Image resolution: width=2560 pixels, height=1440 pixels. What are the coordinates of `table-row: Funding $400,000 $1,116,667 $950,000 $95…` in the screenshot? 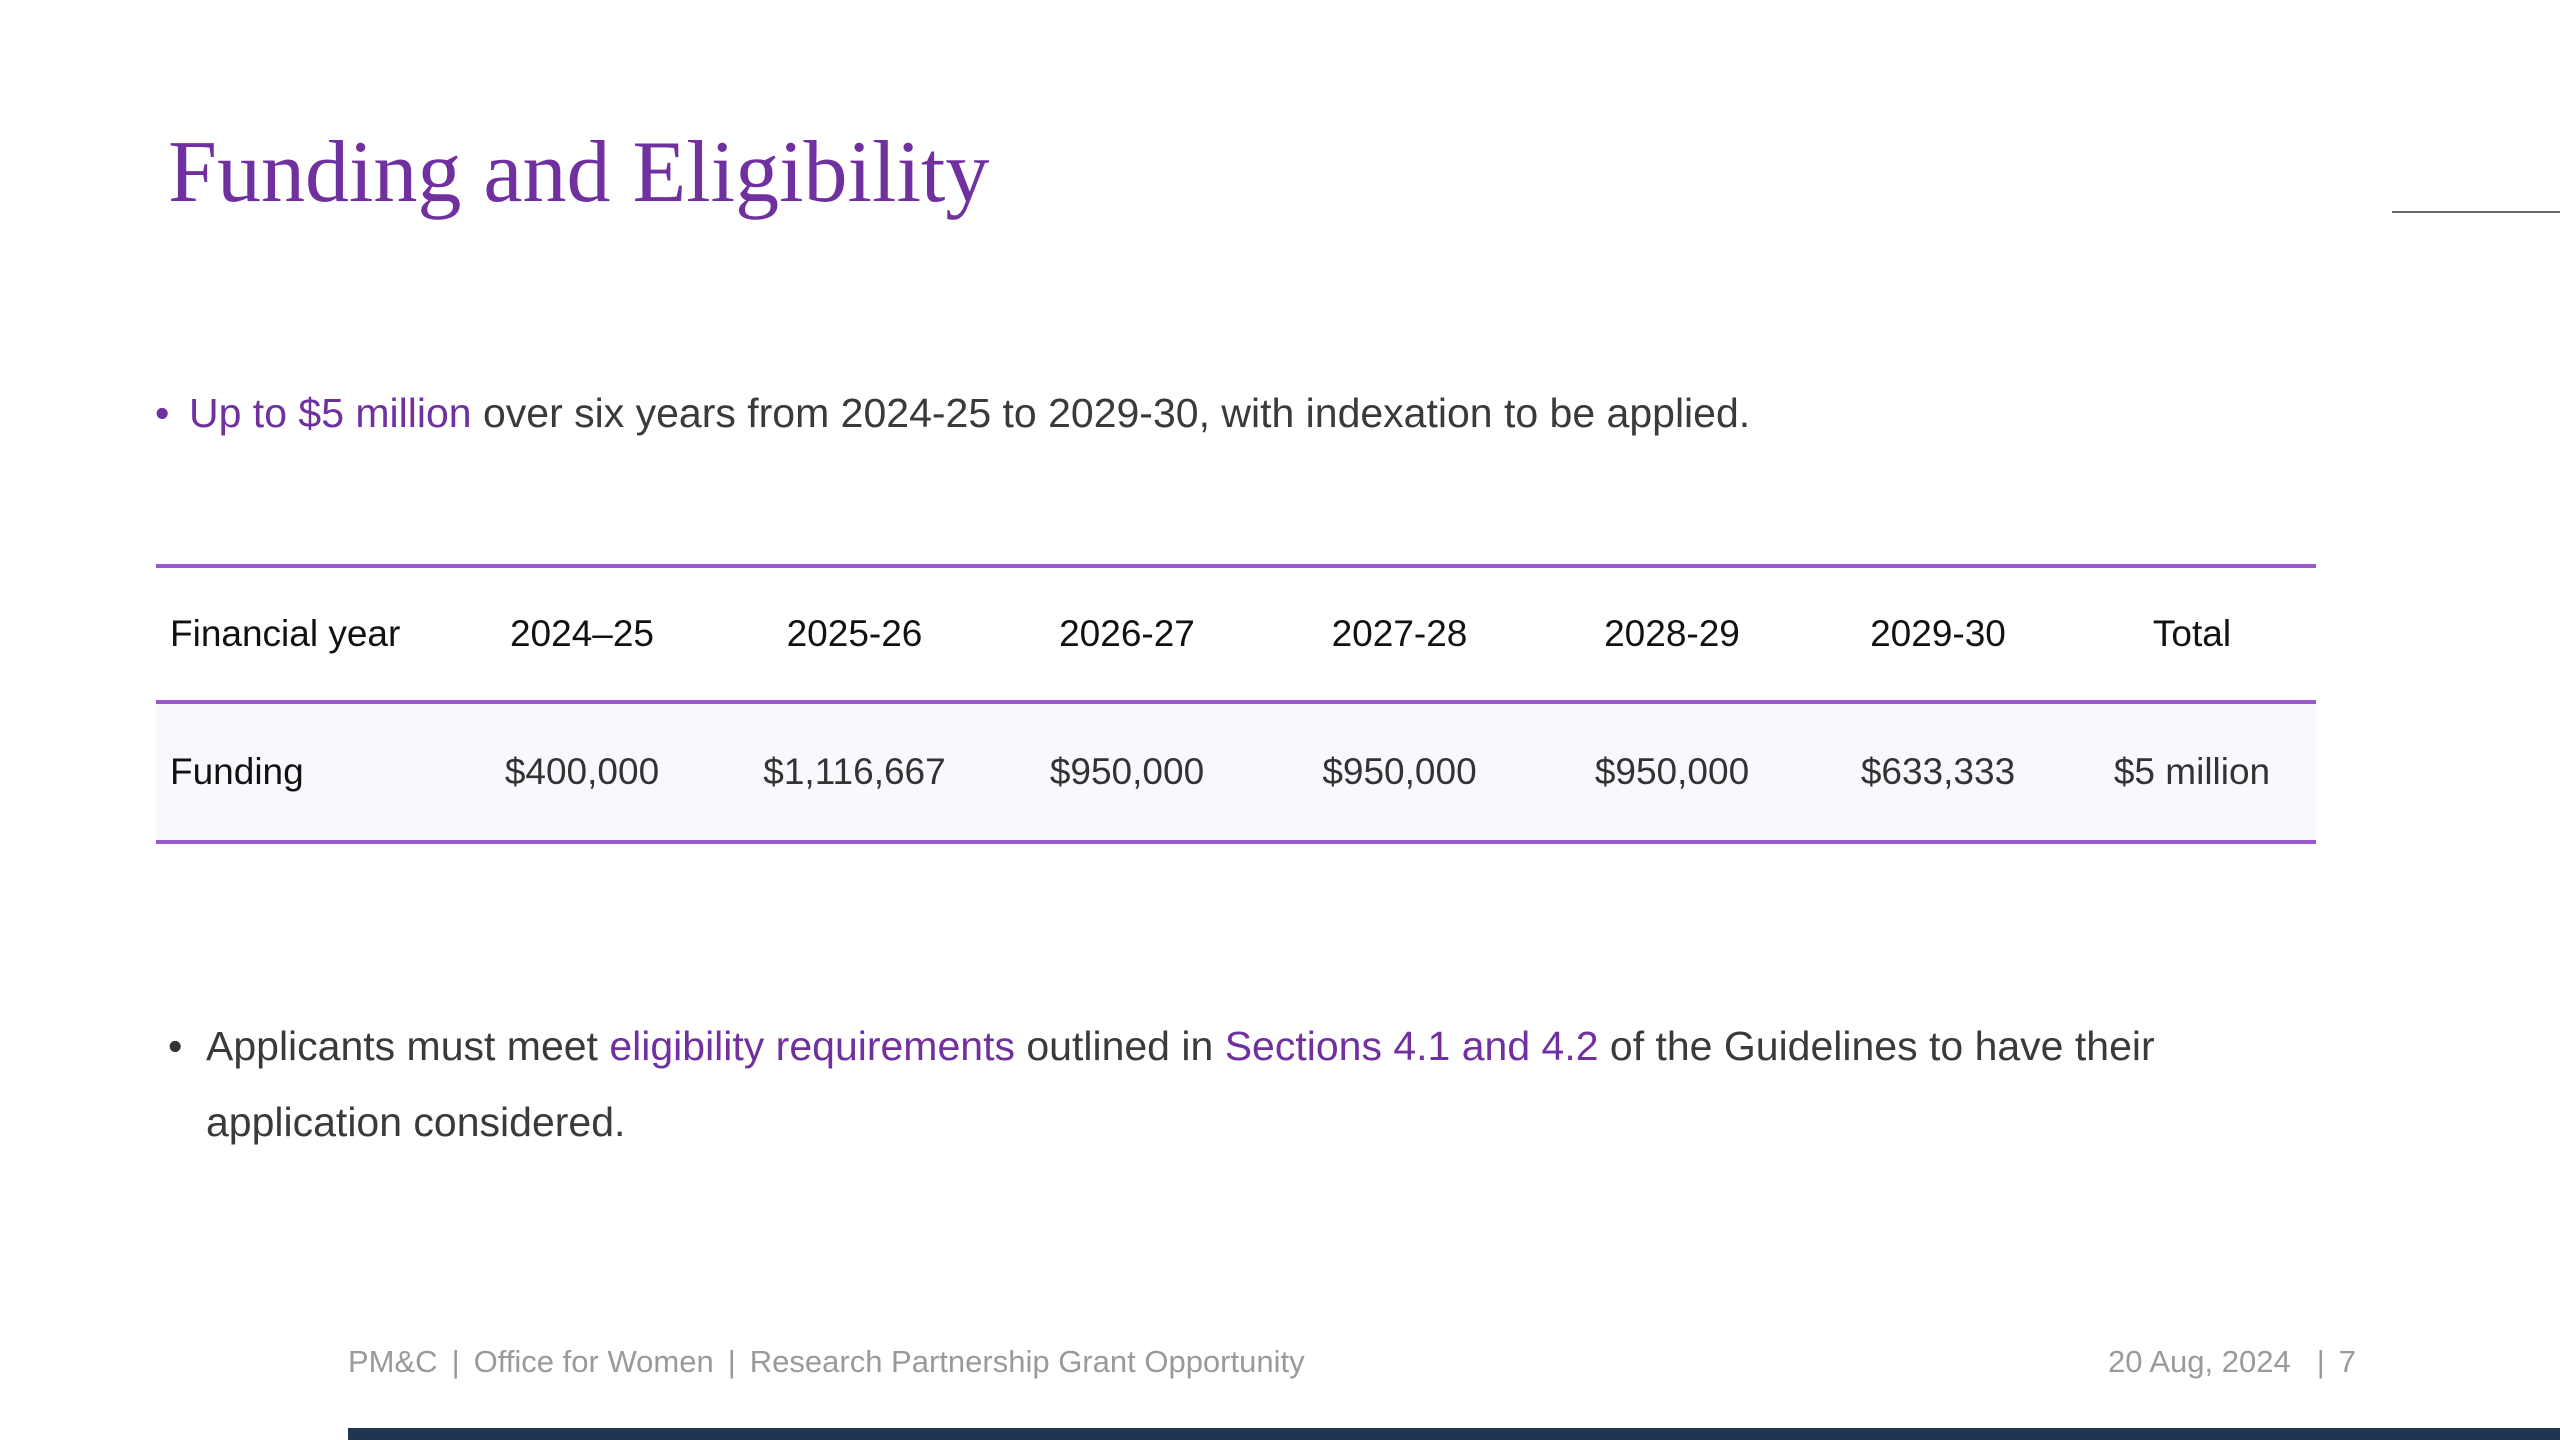 It's located at (1236, 772).